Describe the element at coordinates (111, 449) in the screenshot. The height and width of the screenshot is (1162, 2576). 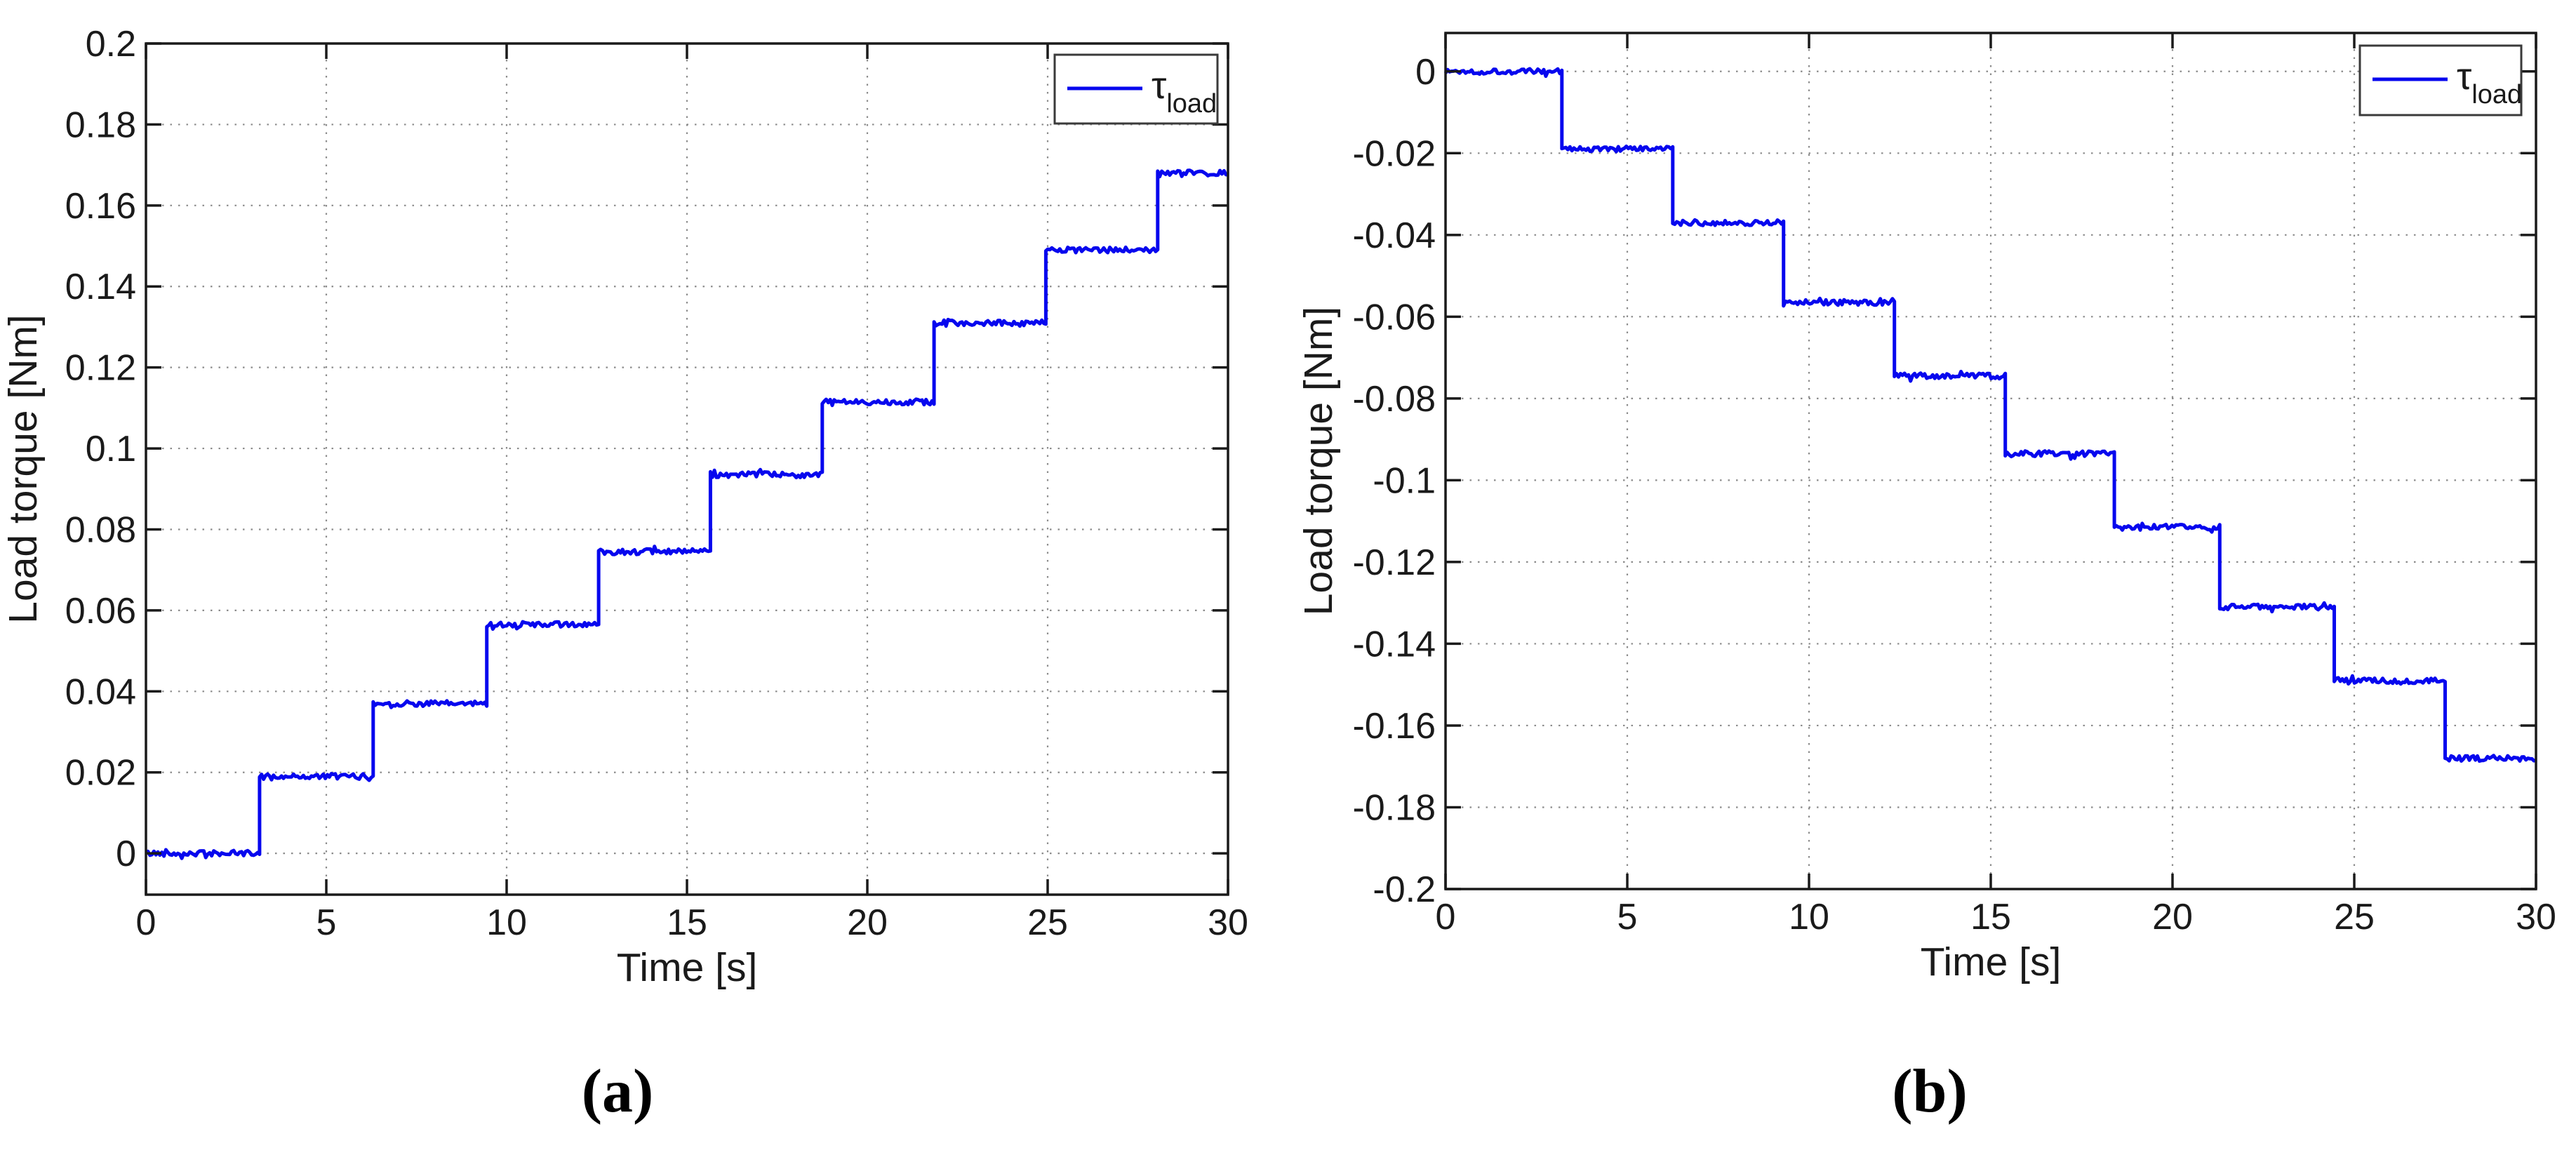
I see `svg-text: 0.1` at that location.